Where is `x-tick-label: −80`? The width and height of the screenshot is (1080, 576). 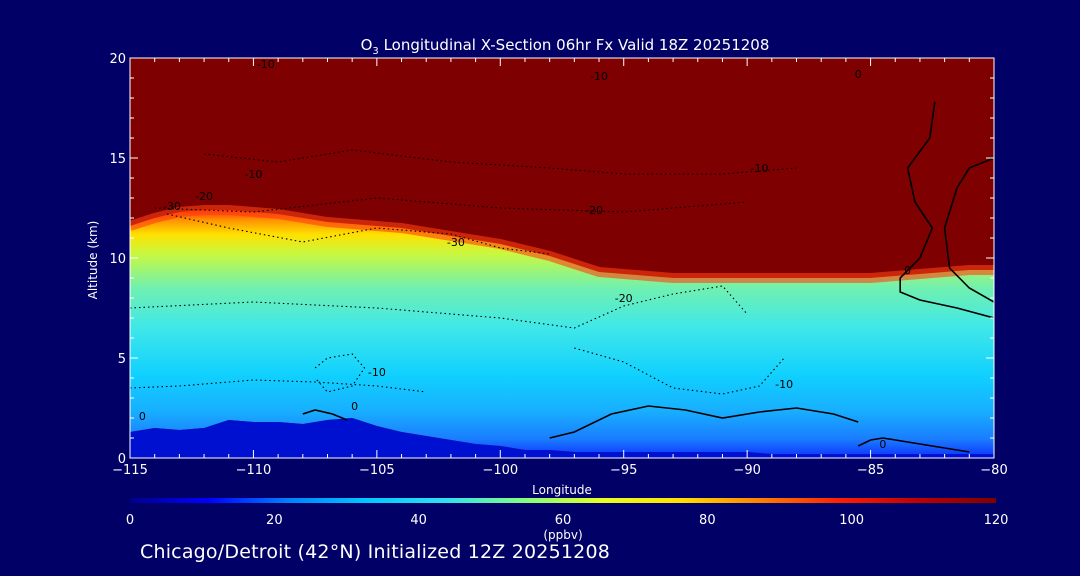 x-tick-label: −80 is located at coordinates (993, 470).